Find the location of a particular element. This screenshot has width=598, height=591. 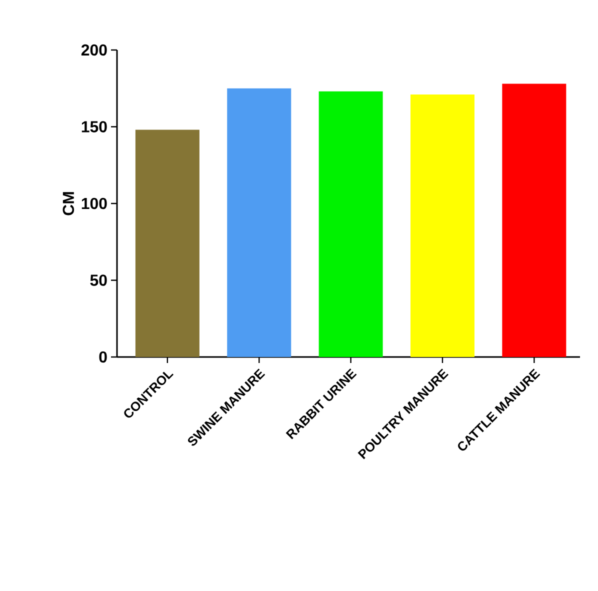

y-tick-label: 150 is located at coordinates (94, 126).